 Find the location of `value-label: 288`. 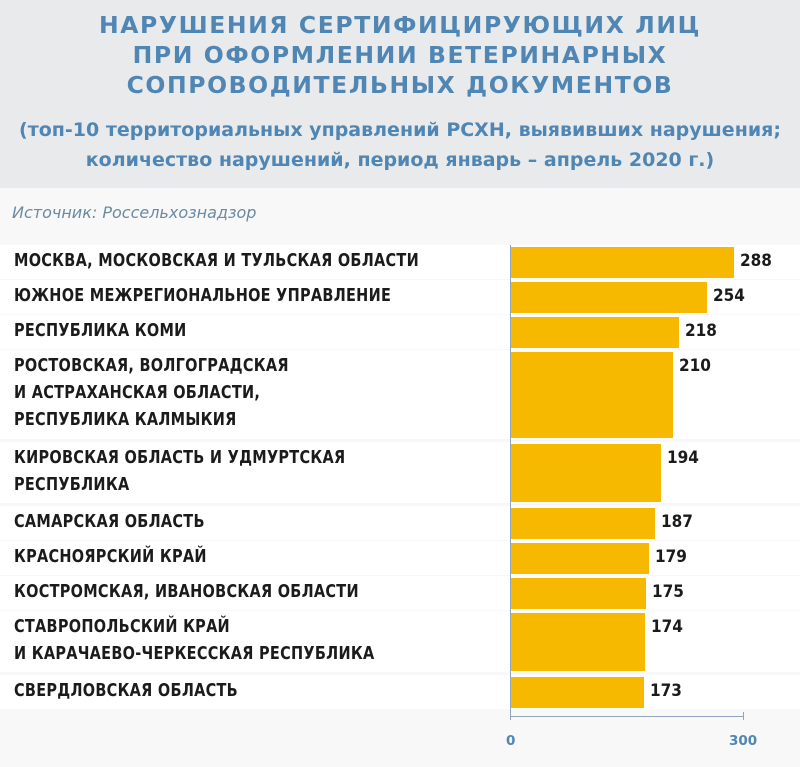

value-label: 288 is located at coordinates (756, 261).